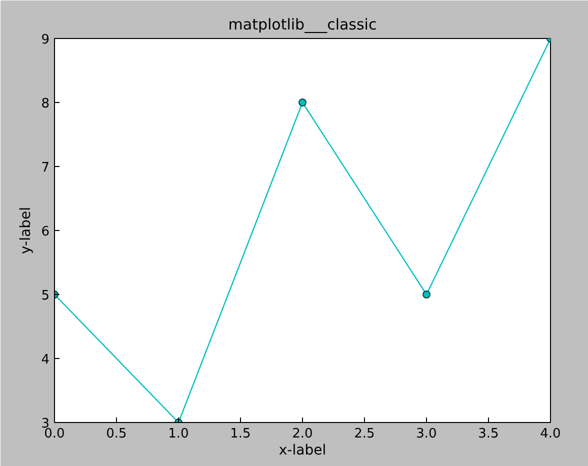 This screenshot has width=588, height=466. I want to click on y-axis-title: y-label, so click(26, 230).